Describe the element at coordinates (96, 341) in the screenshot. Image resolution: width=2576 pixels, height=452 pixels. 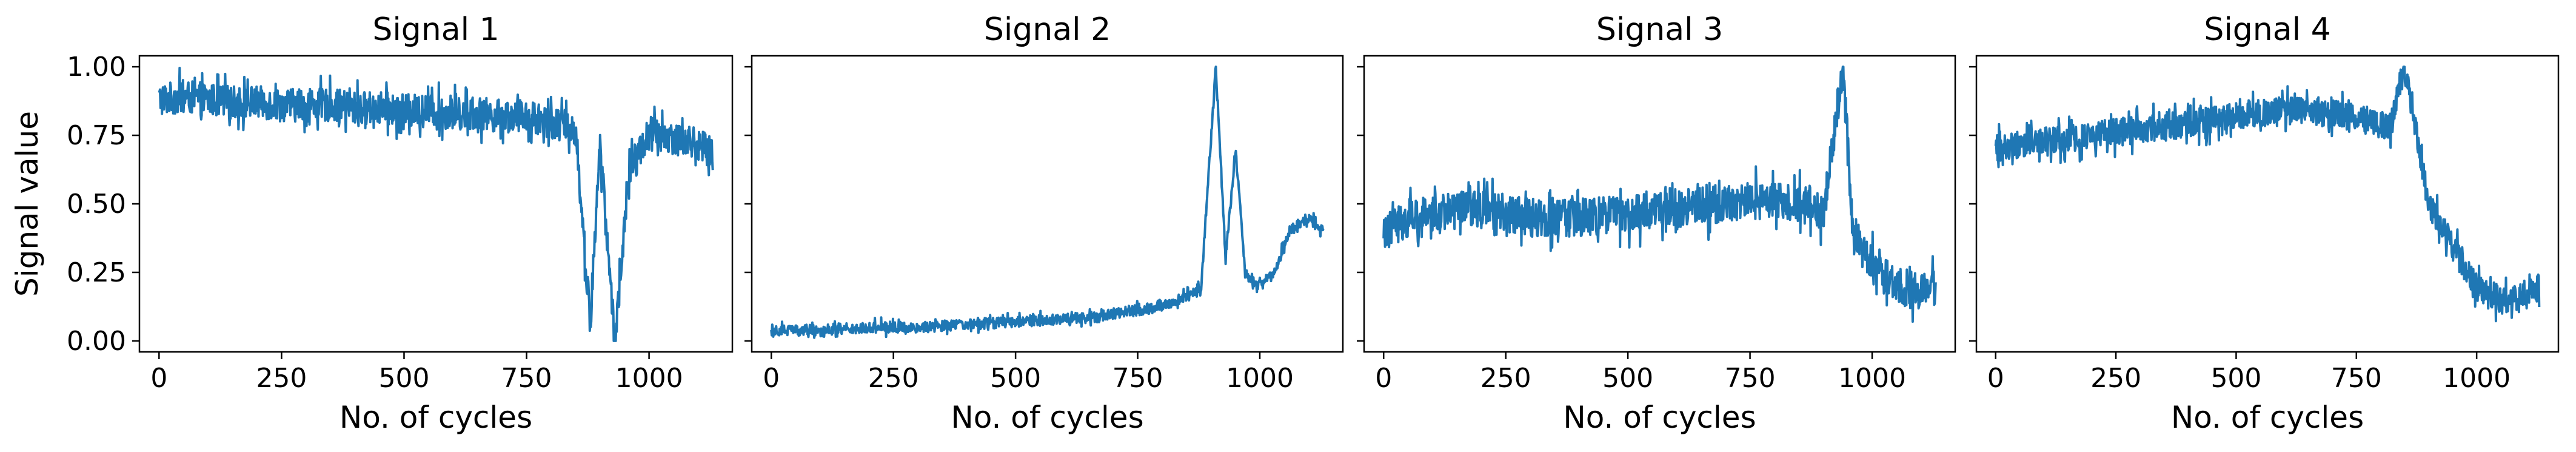
I see `y-tick-label: 0.00` at that location.